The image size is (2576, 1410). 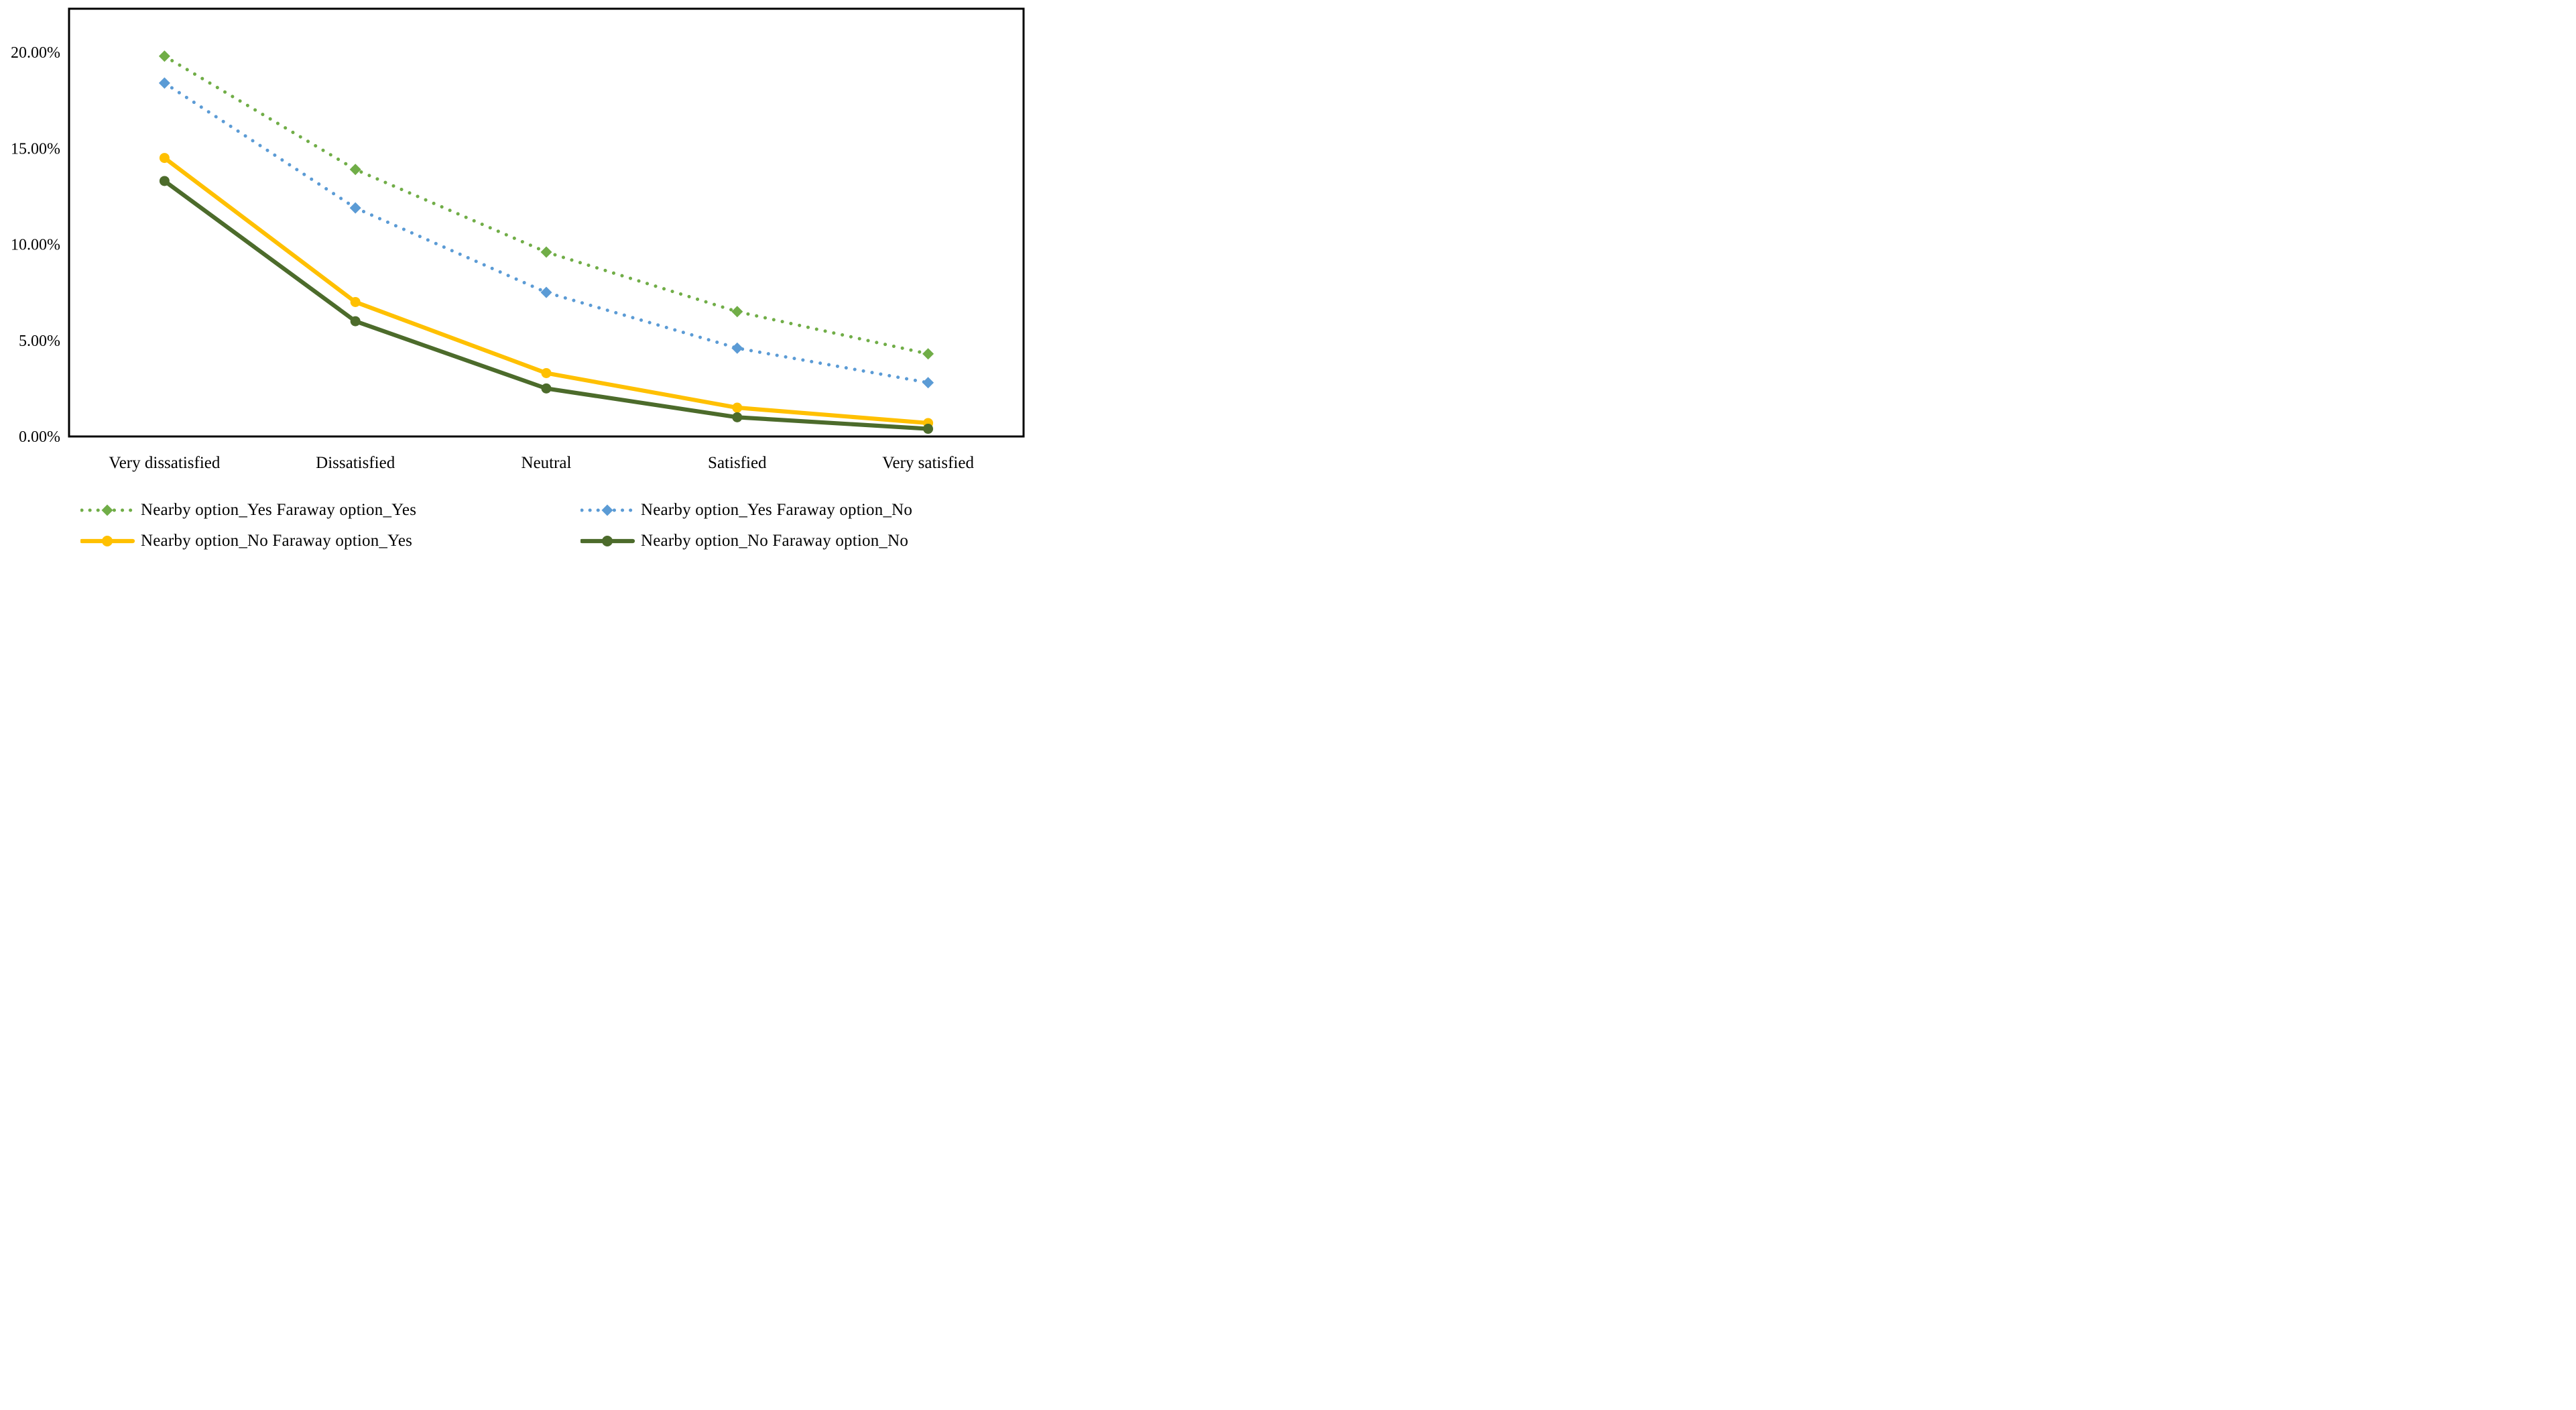 I want to click on legend-item-nearby-no-faraway-no: Nearby option_No Faraway option_No, so click(x=746, y=541).